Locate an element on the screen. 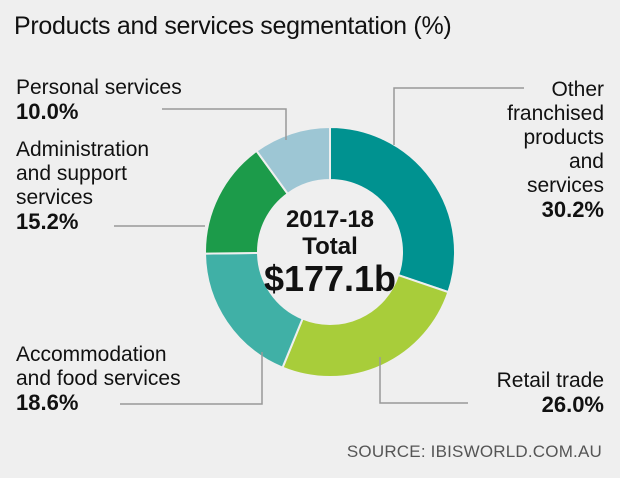 The height and width of the screenshot is (478, 620). label-retail-trade: Retail trade 26.0% is located at coordinates (550, 393).